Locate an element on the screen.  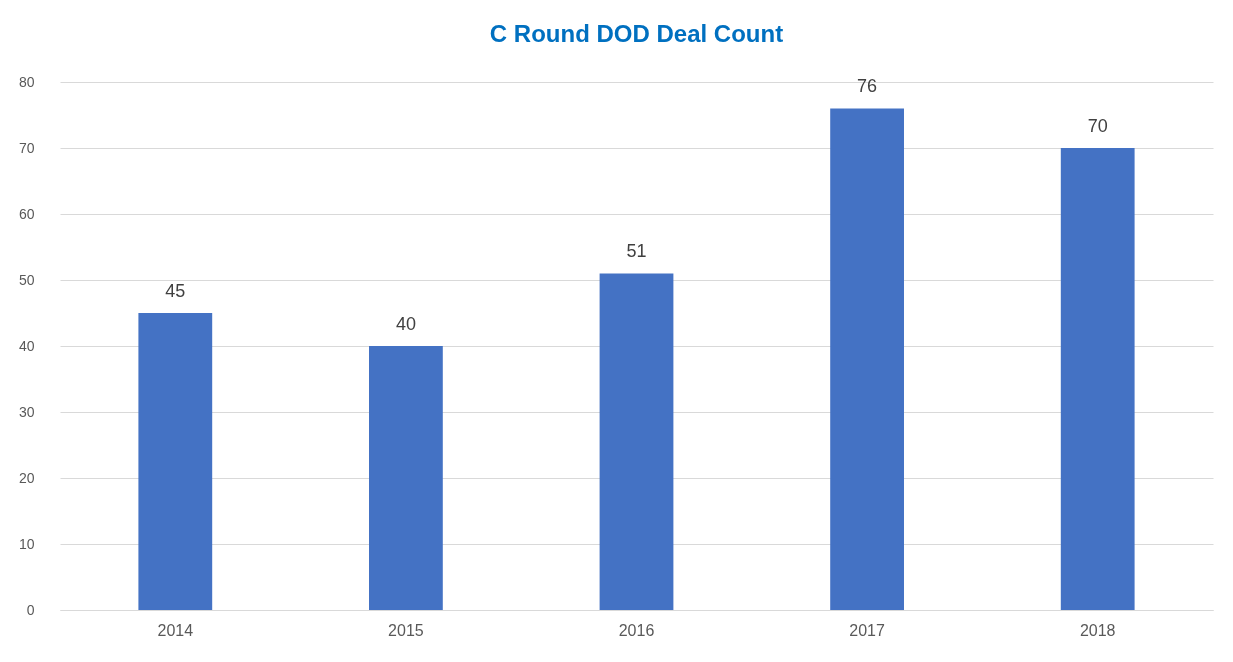
y-tick-label: 70 is located at coordinates (26, 147).